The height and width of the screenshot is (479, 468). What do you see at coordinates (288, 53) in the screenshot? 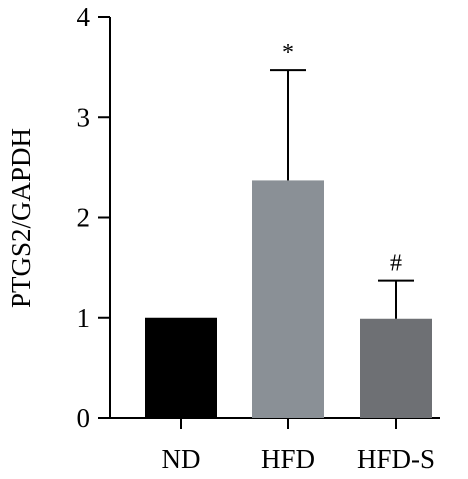
I see `significance-mark-hfd: *` at bounding box center [288, 53].